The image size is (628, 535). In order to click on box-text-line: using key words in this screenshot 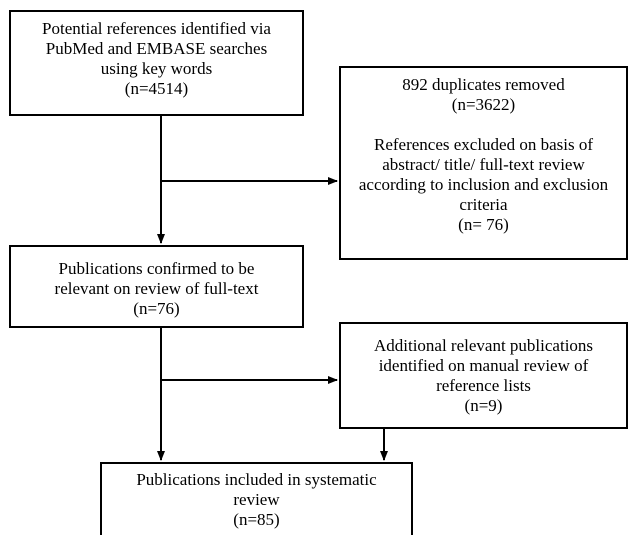, I will do `click(156, 68)`.